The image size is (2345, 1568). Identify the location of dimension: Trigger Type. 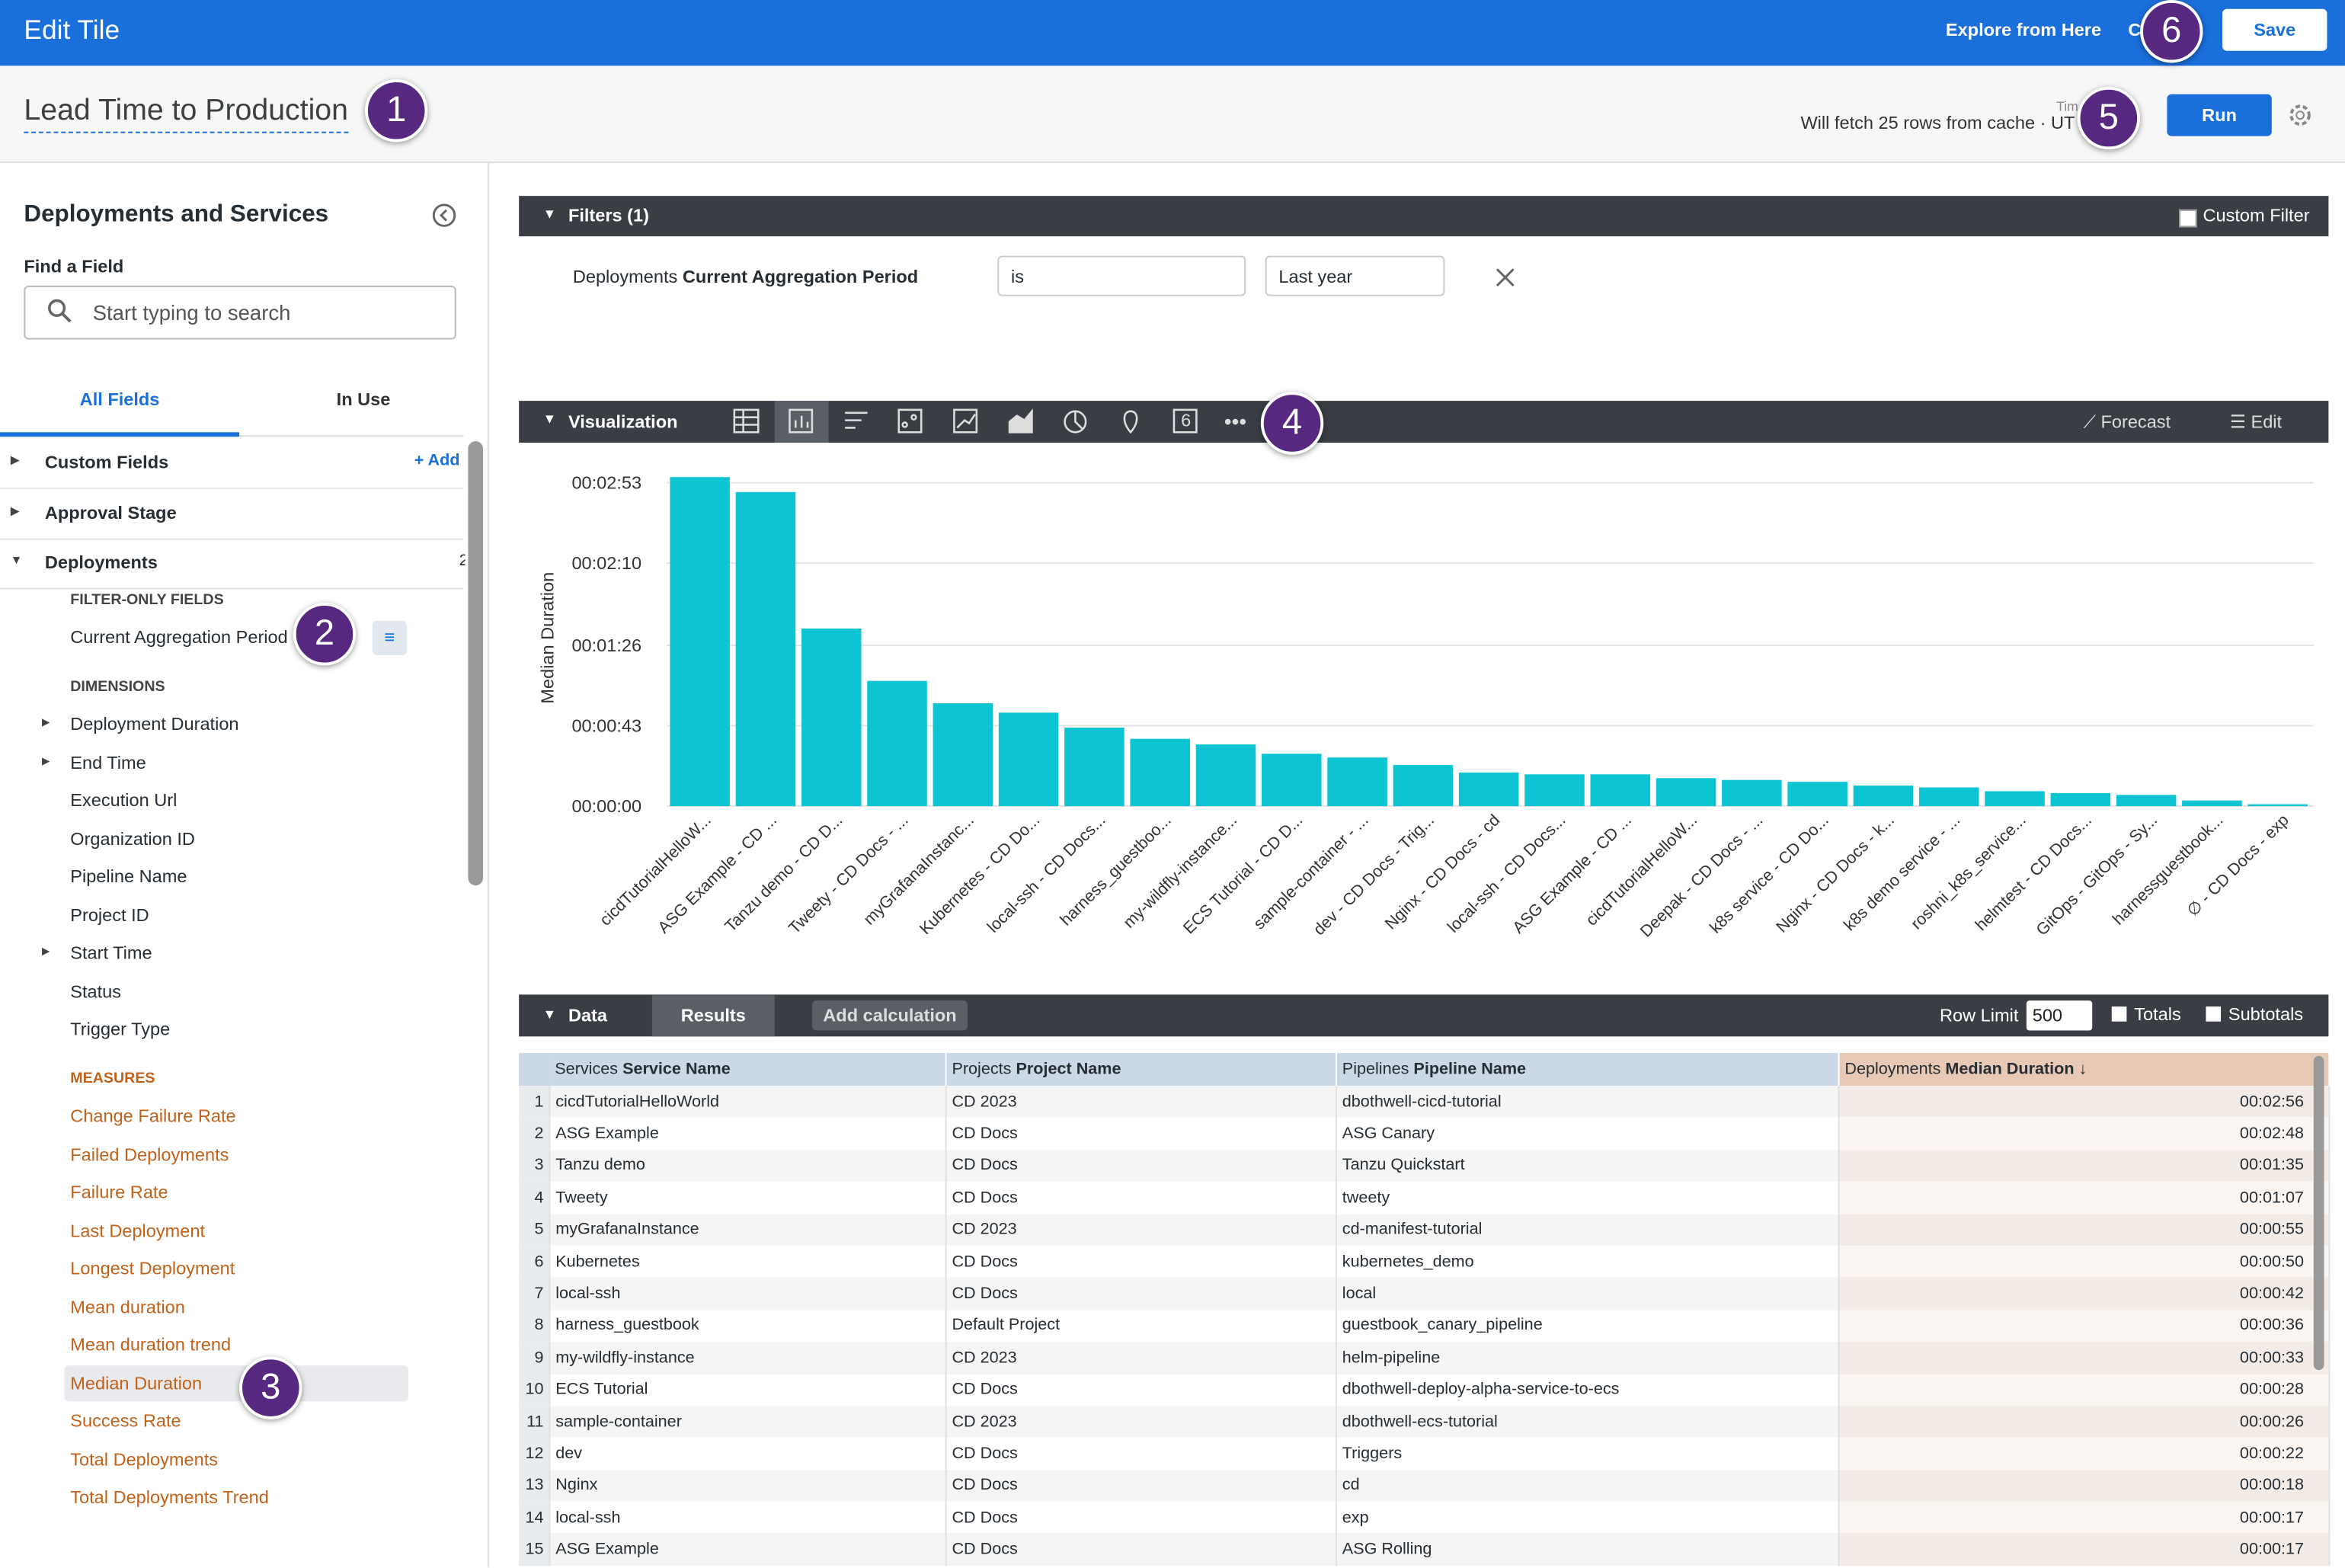
(120, 1029).